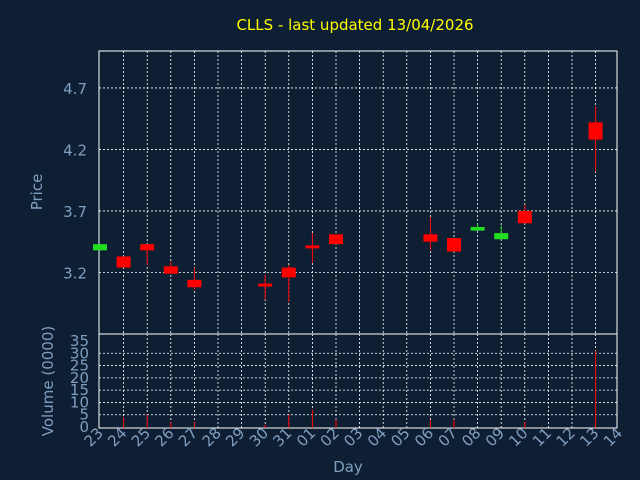 This screenshot has width=640, height=480. What do you see at coordinates (75, 89) in the screenshot?
I see `price-tick-label: 4.7` at bounding box center [75, 89].